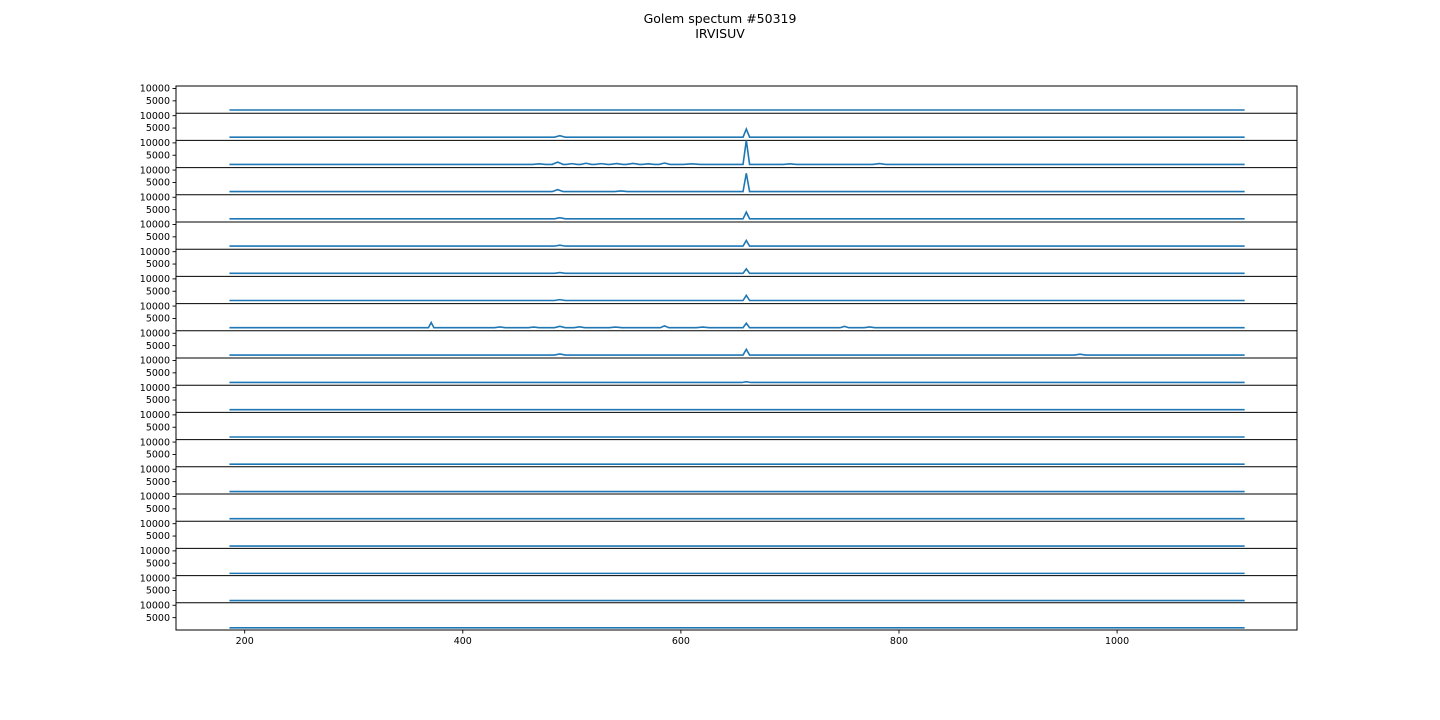  What do you see at coordinates (681, 641) in the screenshot?
I see `x-axis-tick-label: 600` at bounding box center [681, 641].